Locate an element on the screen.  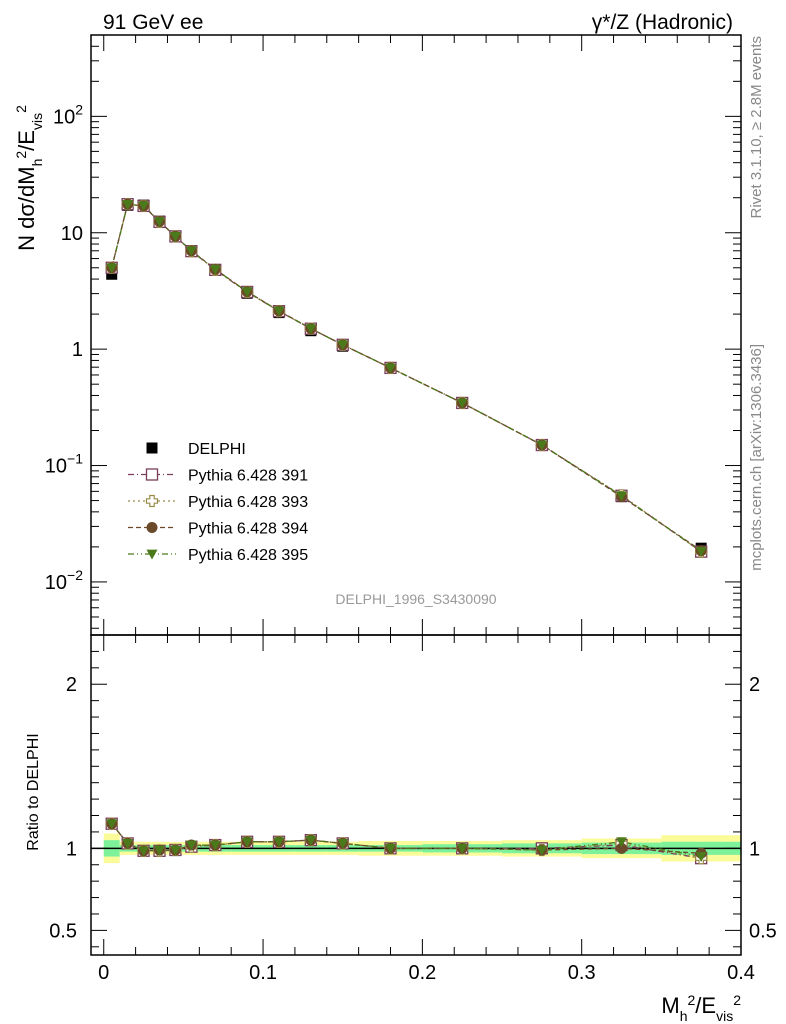
legend-label-data: DELPHI is located at coordinates (217, 449).